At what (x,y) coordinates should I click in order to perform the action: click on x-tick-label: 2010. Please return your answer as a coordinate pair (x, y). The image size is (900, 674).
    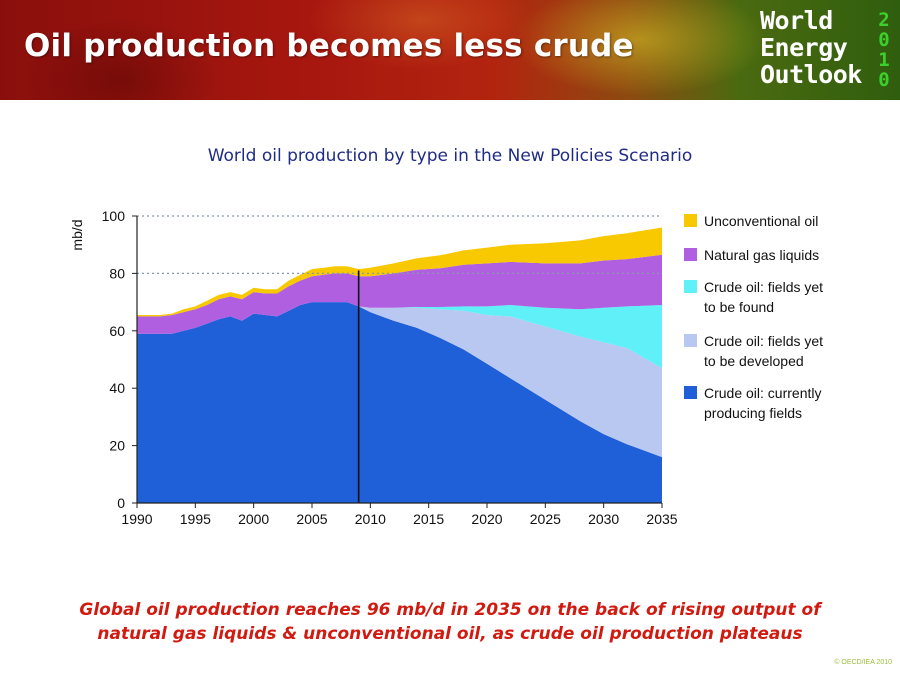
    Looking at the image, I should click on (370, 519).